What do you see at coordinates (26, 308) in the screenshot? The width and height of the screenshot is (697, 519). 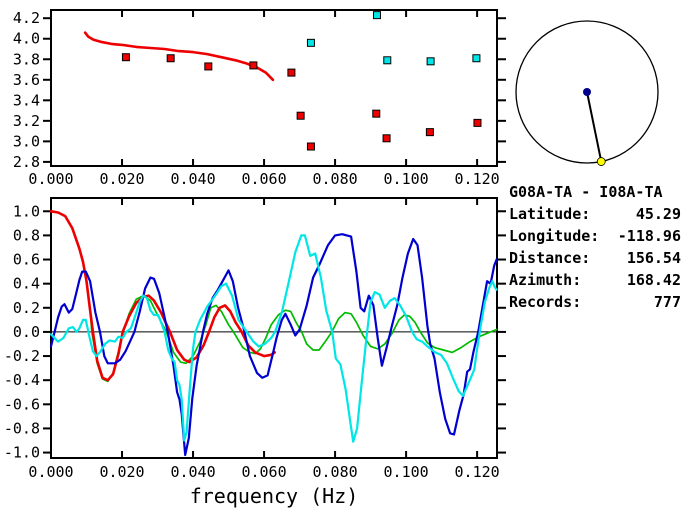 I see `svg-text: 0.2` at bounding box center [26, 308].